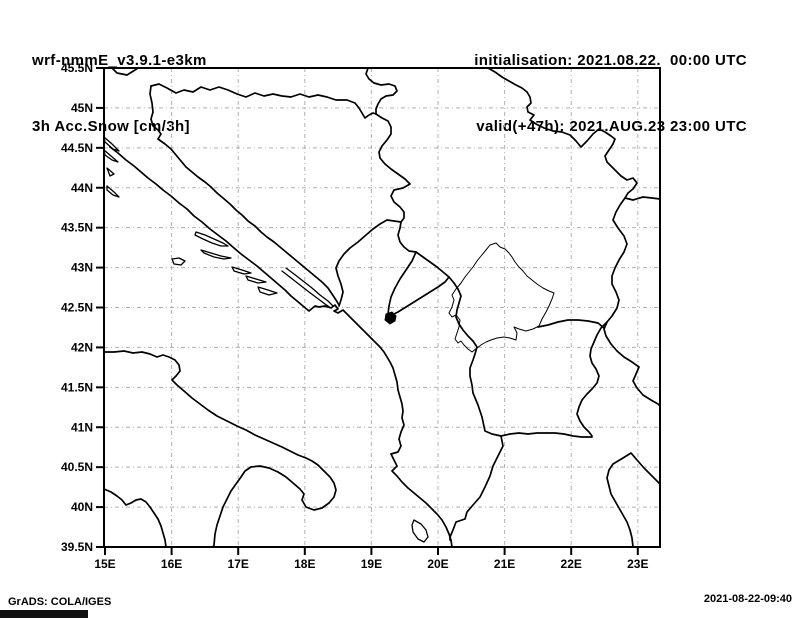  Describe the element at coordinates (119, 60) in the screenshot. I see `model-title: wrf-nmmE_v3.9.1-e3km` at that location.